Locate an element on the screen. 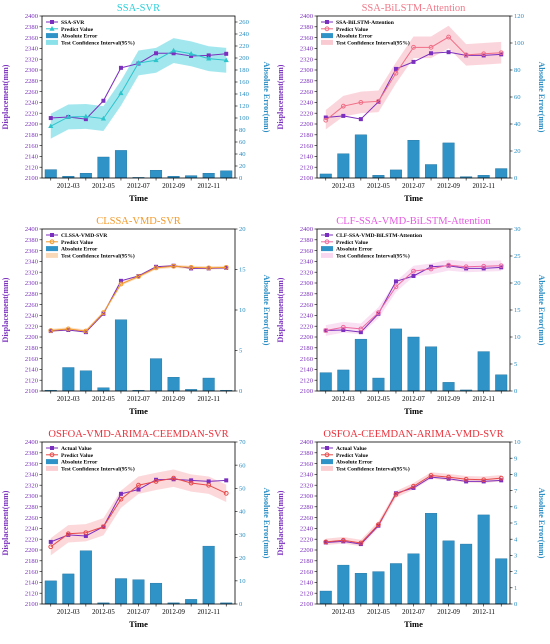 The height and width of the screenshot is (644, 550). x-tick-label: 2012-03 is located at coordinates (343, 186).